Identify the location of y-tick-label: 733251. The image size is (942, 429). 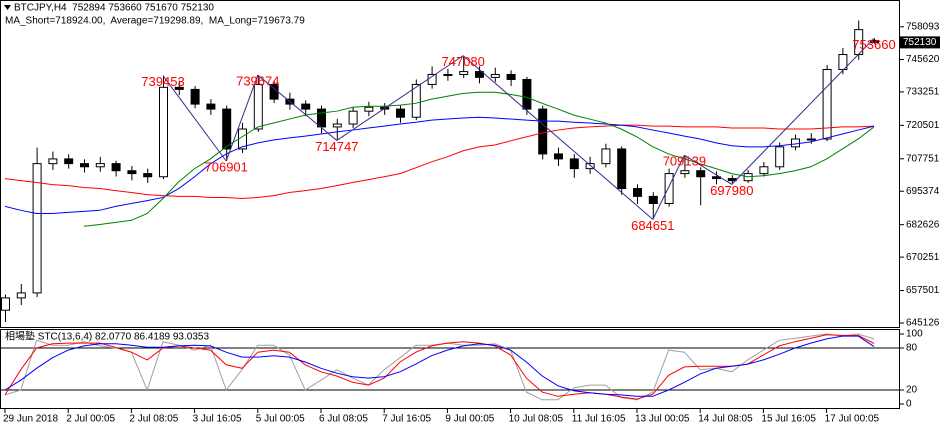
(923, 92).